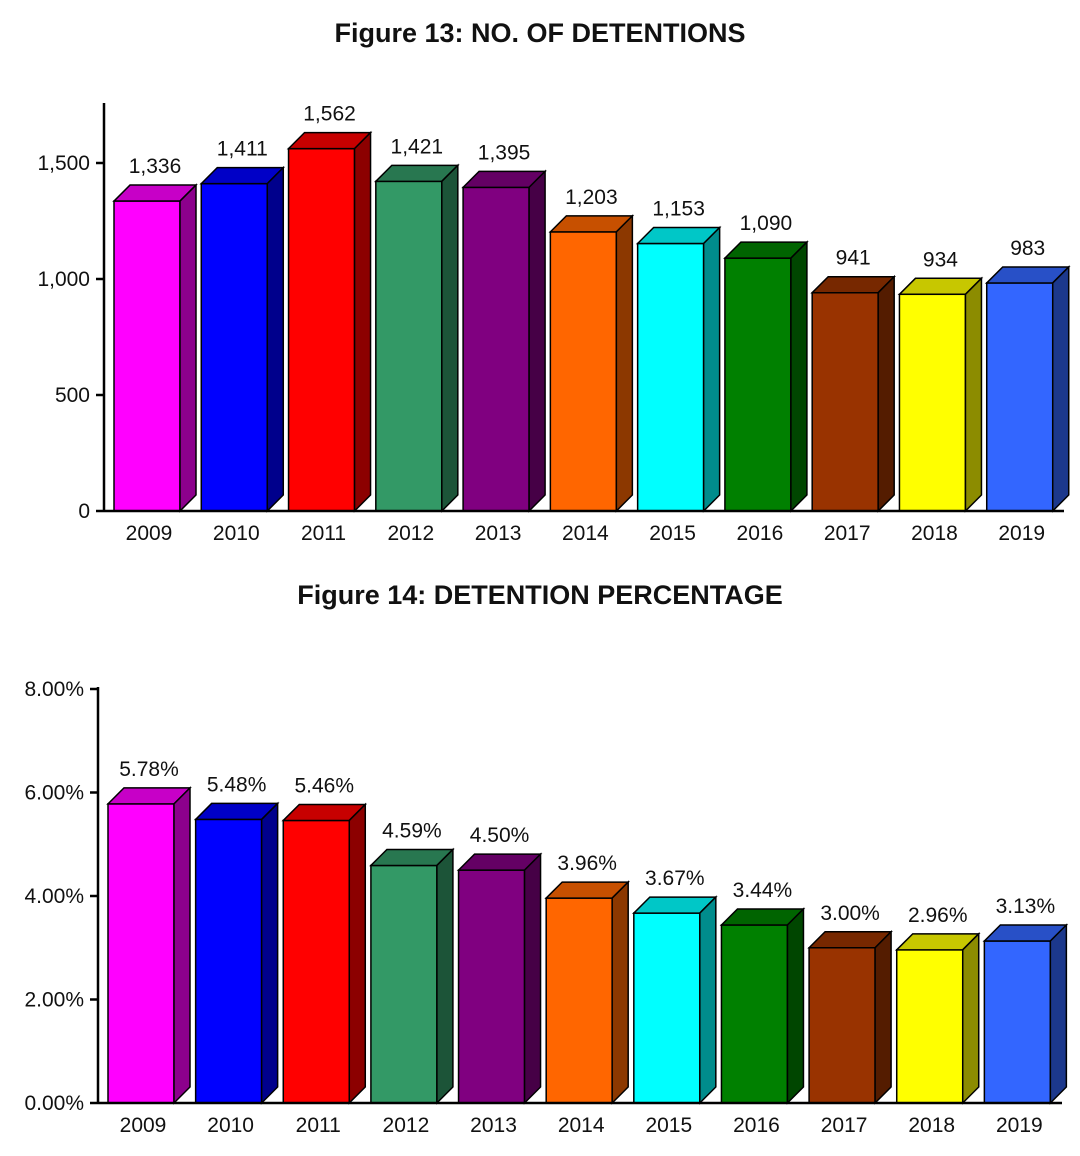 The height and width of the screenshot is (1156, 1080). I want to click on data-label: 3.96%, so click(587, 863).